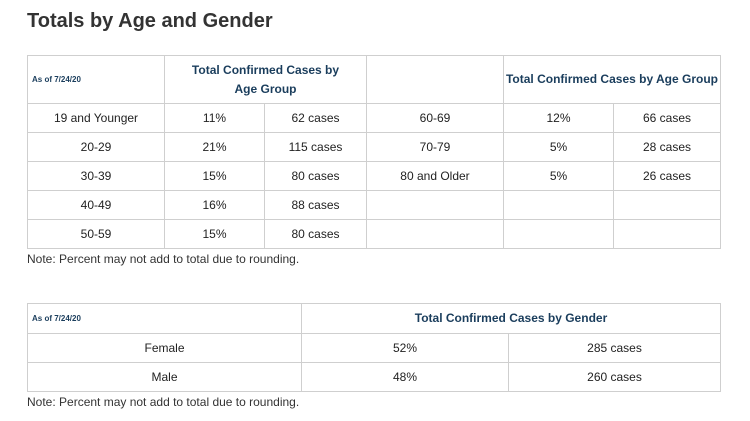 The width and height of the screenshot is (750, 421). I want to click on gender-label: Female, so click(164, 348).